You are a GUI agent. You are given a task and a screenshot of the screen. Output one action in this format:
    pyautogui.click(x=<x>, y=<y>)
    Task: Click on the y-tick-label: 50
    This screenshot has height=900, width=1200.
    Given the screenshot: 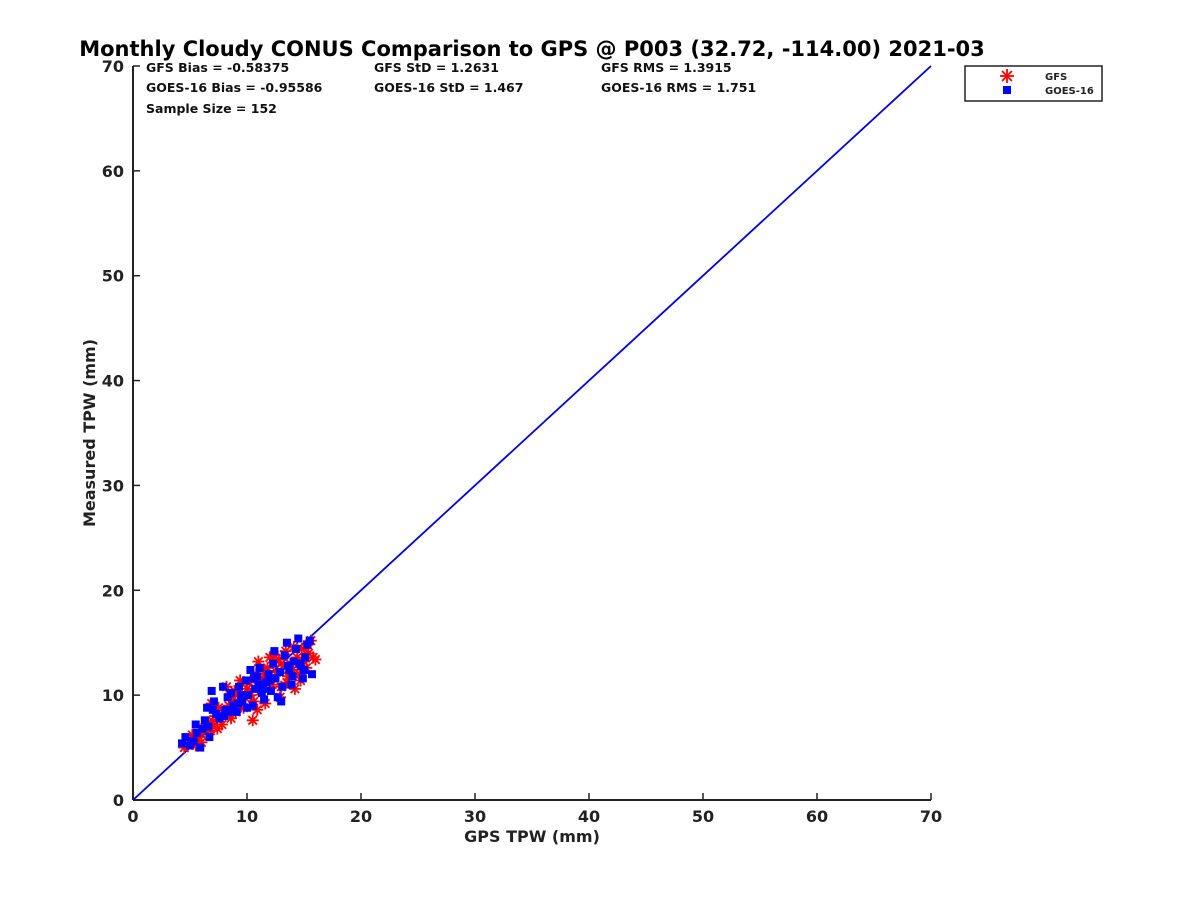 What is the action you would take?
    pyautogui.click(x=113, y=276)
    